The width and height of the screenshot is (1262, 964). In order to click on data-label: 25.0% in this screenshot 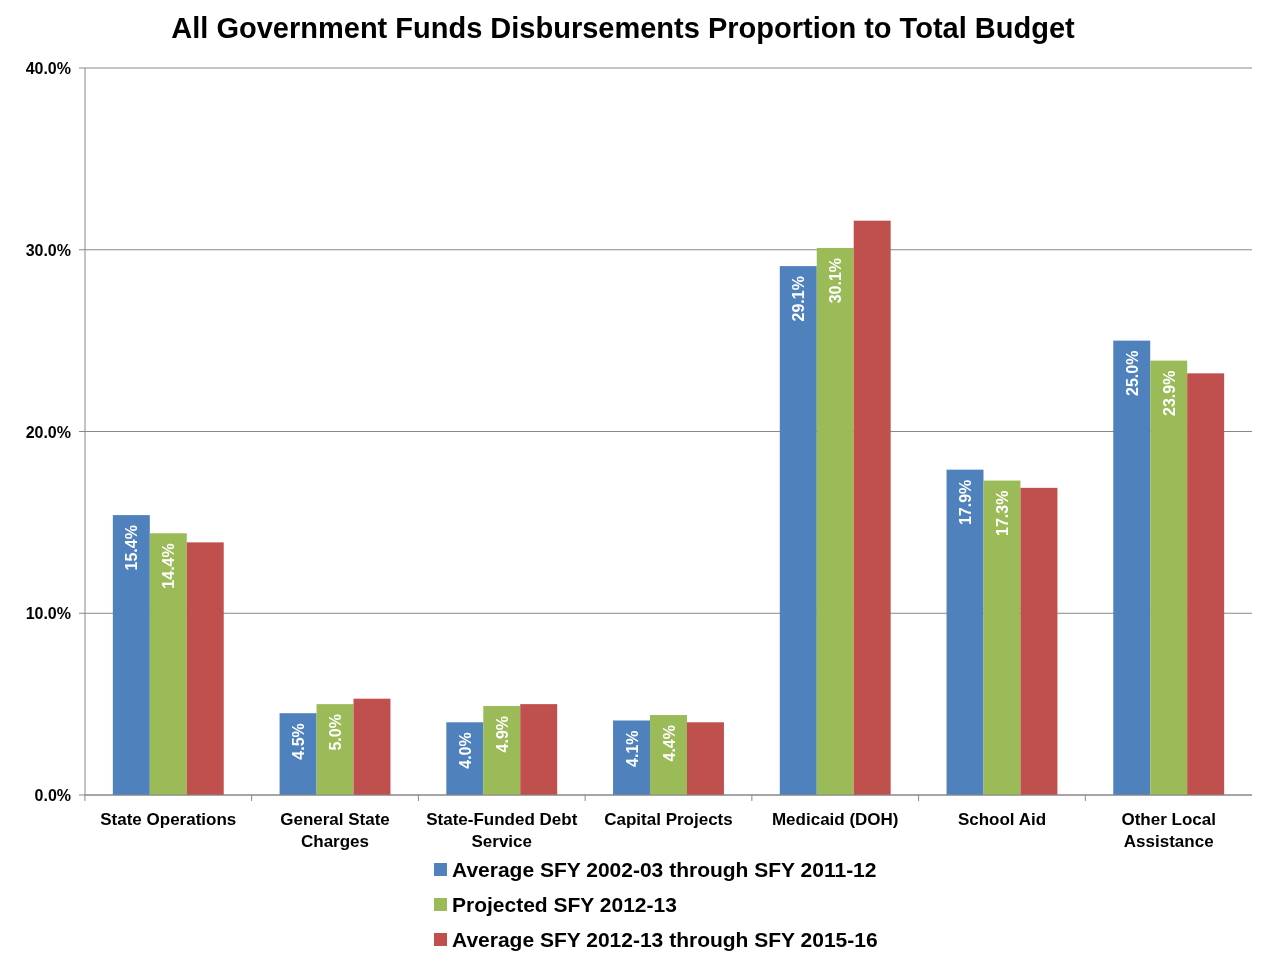, I will do `click(1132, 373)`.